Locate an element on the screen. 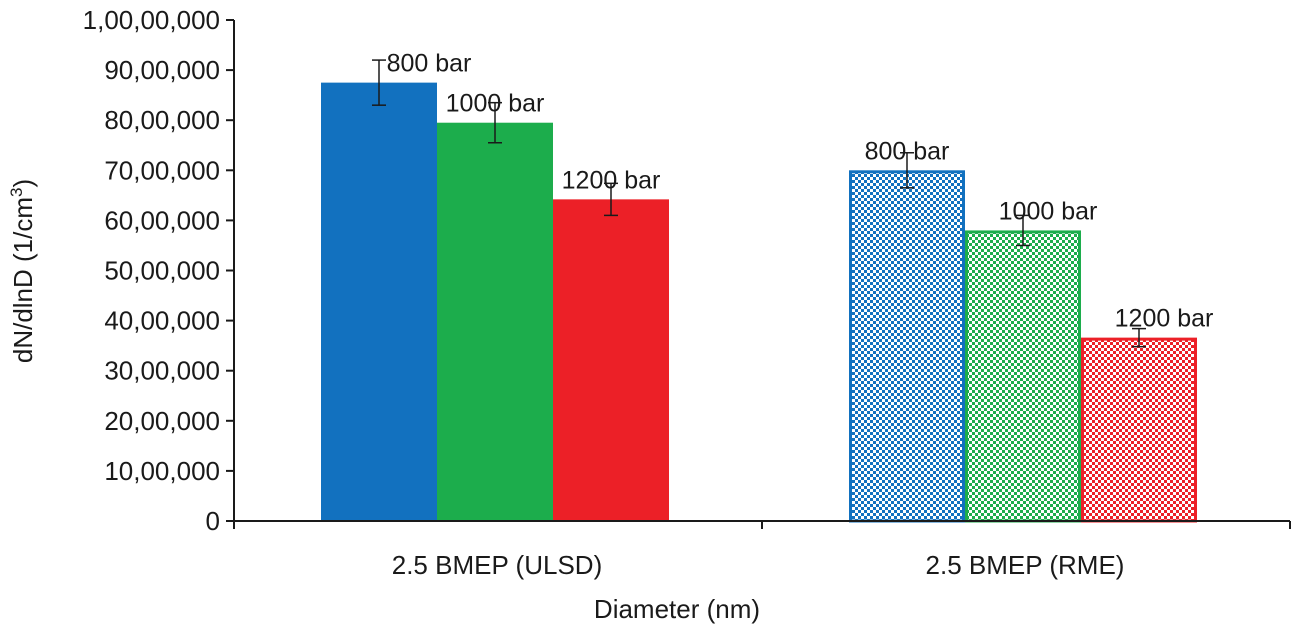 Image resolution: width=1293 pixels, height=636 pixels. y-tick-label: 10,00,000 is located at coordinates (162, 471).